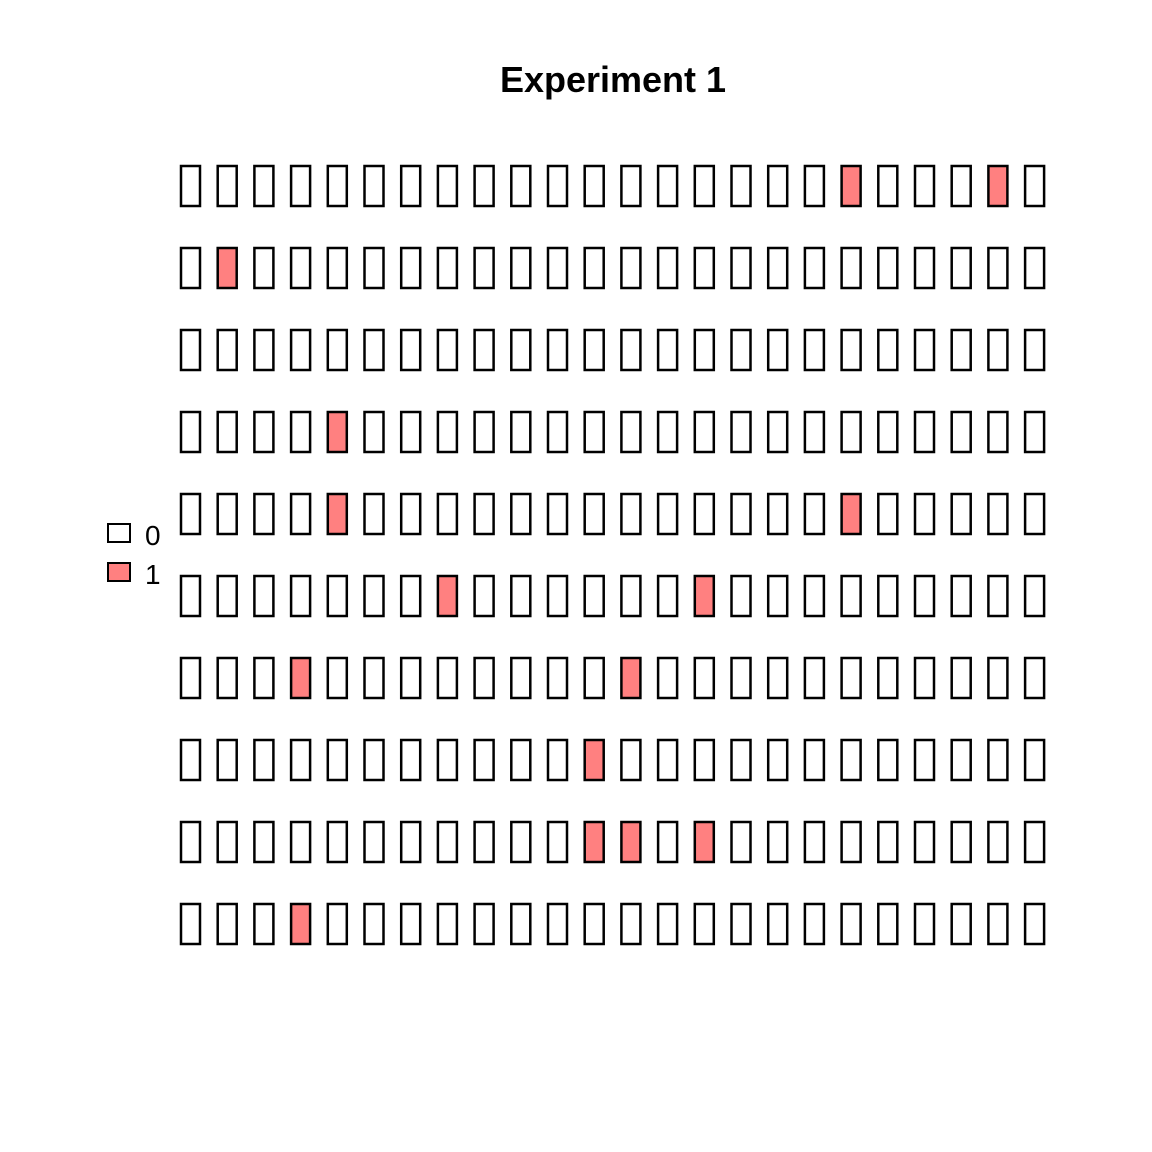 The image size is (1152, 1152). What do you see at coordinates (851, 760) in the screenshot?
I see `cell-r8-c19` at bounding box center [851, 760].